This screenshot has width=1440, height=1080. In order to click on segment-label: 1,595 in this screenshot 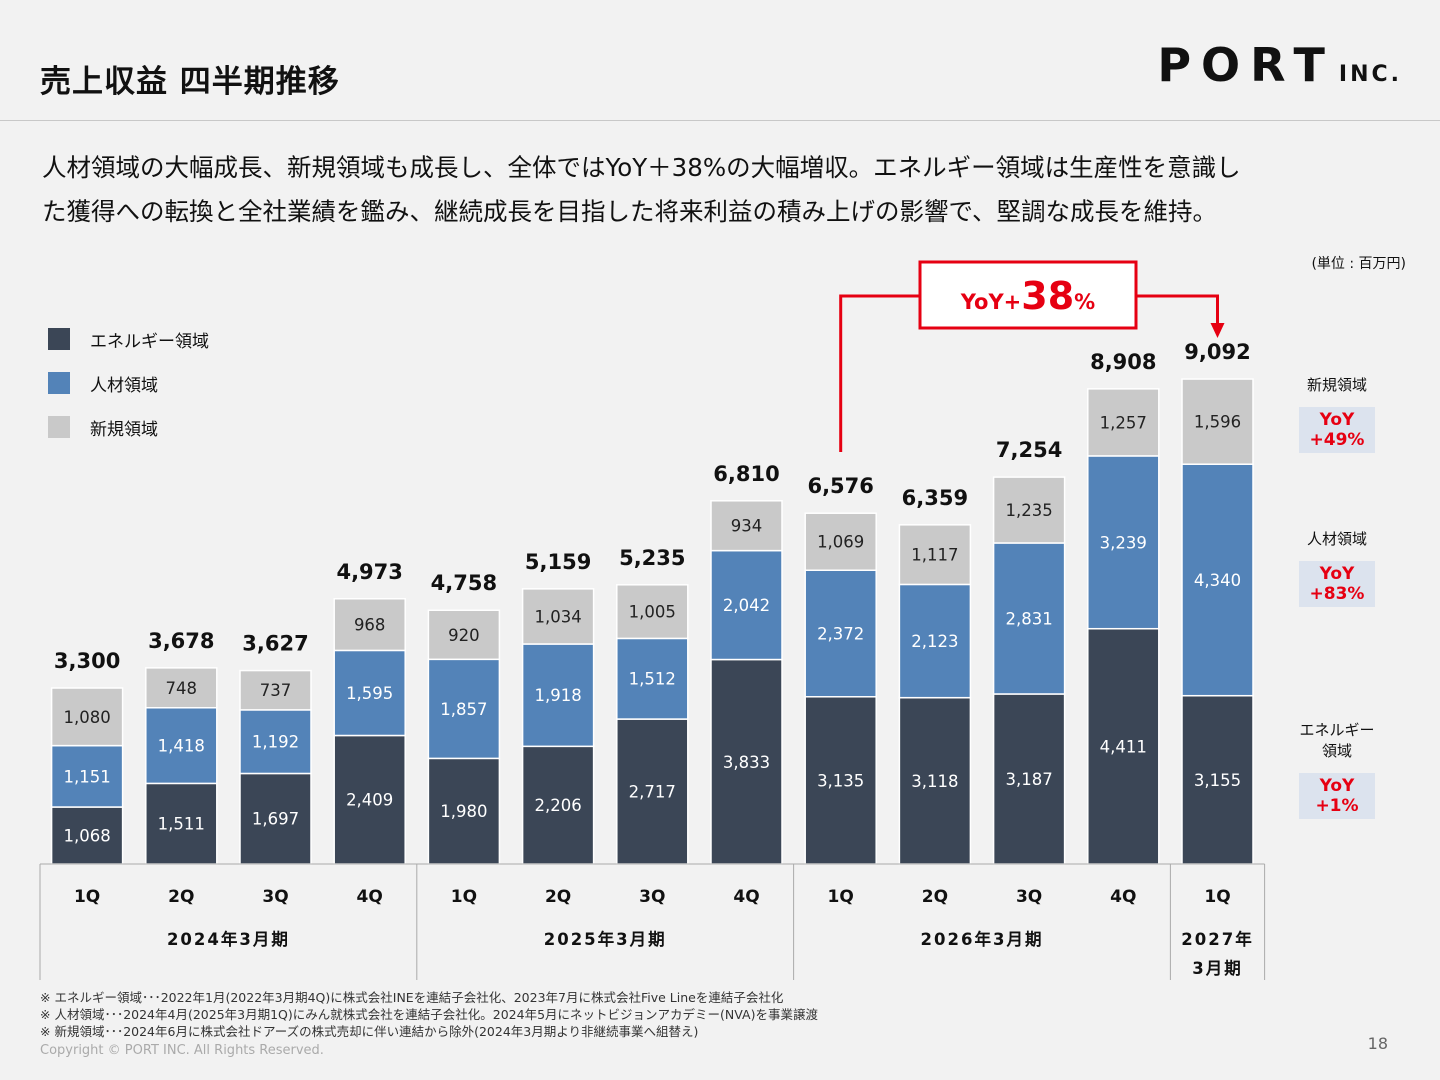, I will do `click(369, 693)`.